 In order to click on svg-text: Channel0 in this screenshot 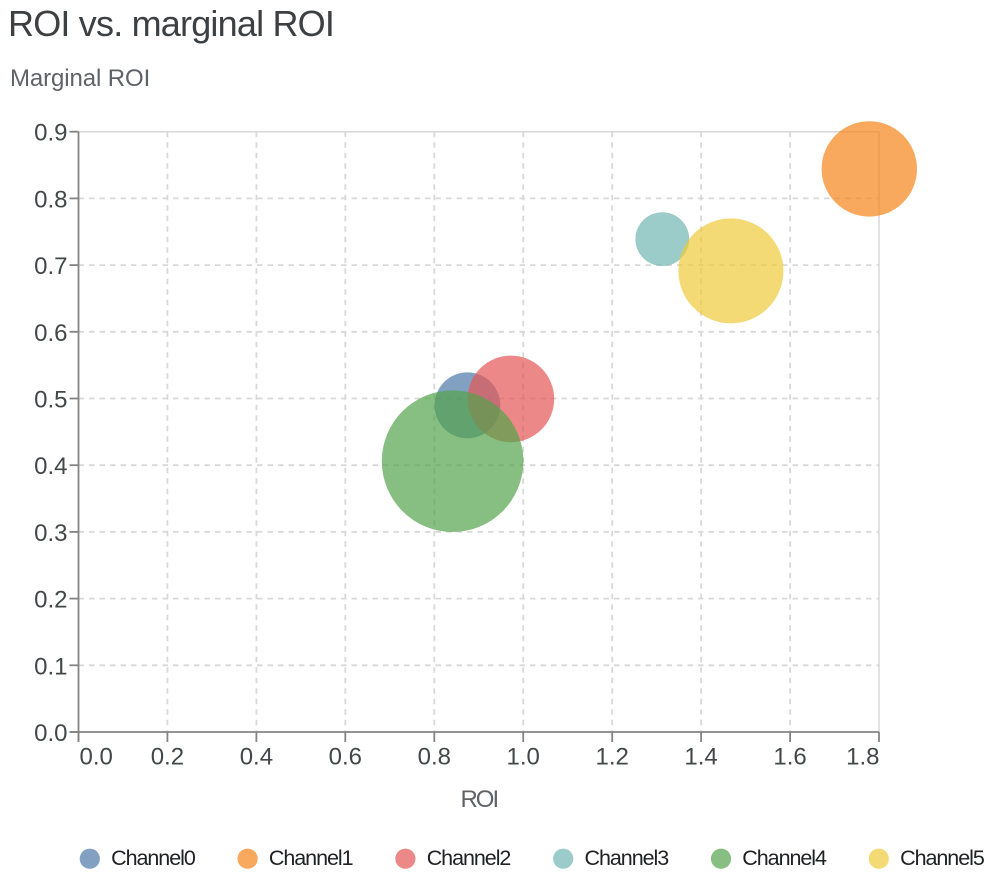, I will do `click(153, 858)`.